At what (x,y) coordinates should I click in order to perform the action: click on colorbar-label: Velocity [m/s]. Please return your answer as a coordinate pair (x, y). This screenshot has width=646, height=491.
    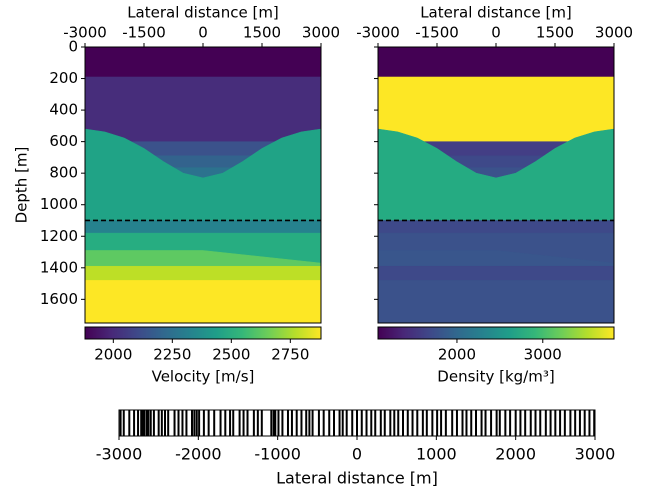
    Looking at the image, I should click on (203, 377).